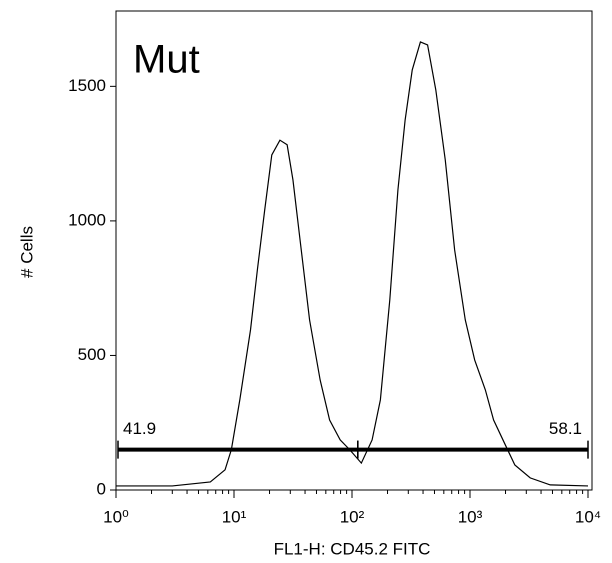  What do you see at coordinates (139, 428) in the screenshot?
I see `gate-label: 41.9` at bounding box center [139, 428].